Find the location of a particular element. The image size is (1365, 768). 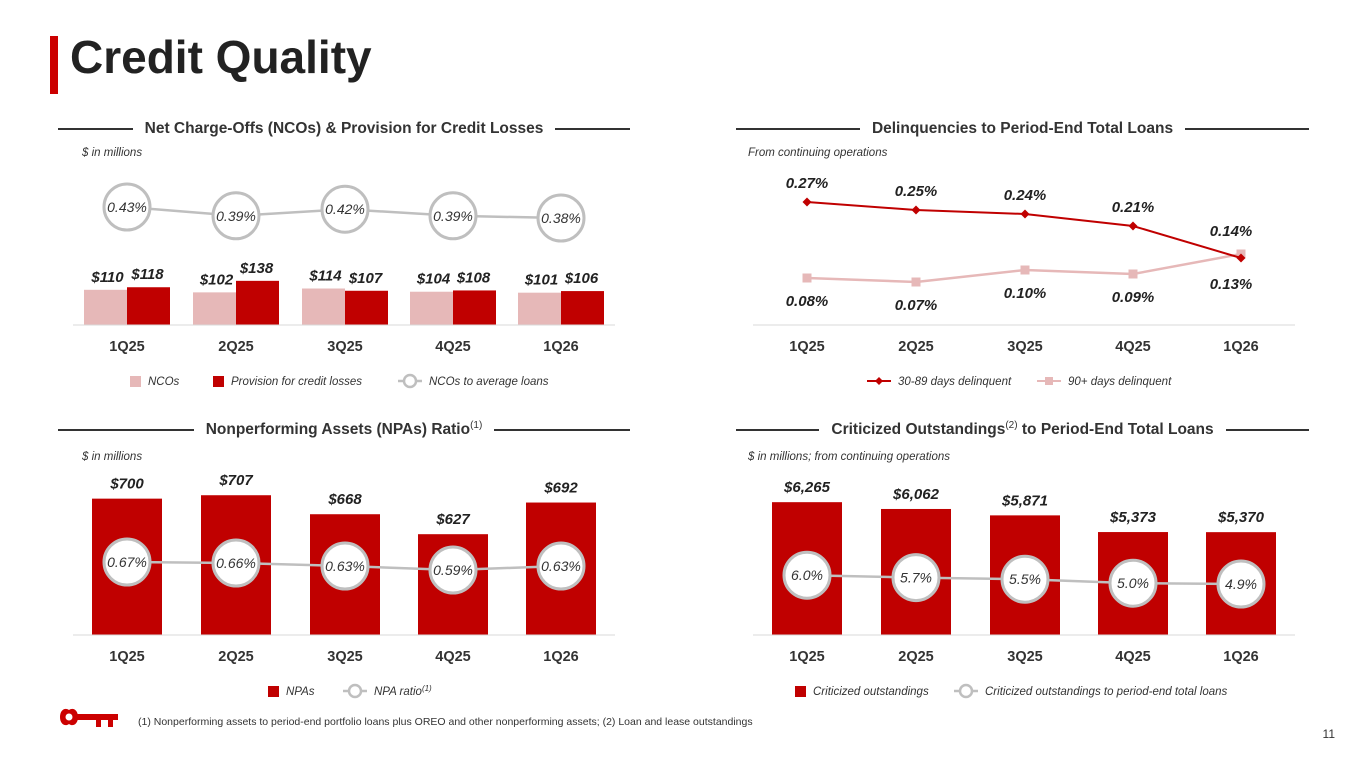

criticized-value-label: $5,373 is located at coordinates (1133, 517).